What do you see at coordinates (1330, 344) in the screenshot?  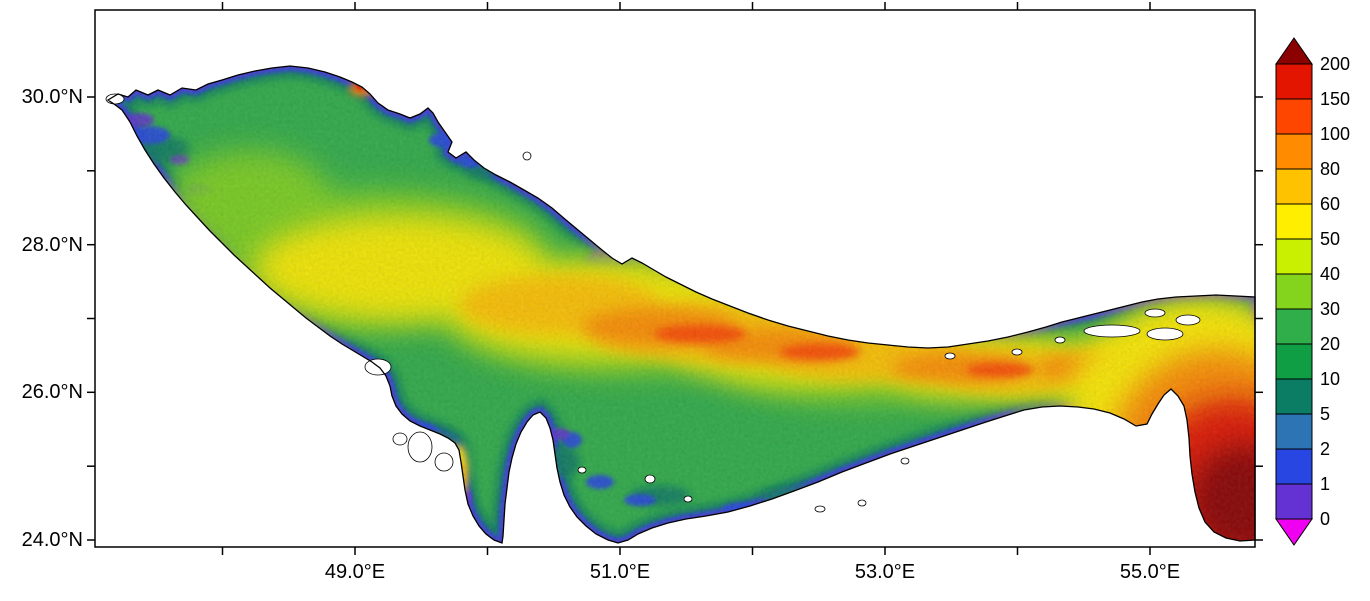 I see `colorbar-tick-label: 20` at bounding box center [1330, 344].